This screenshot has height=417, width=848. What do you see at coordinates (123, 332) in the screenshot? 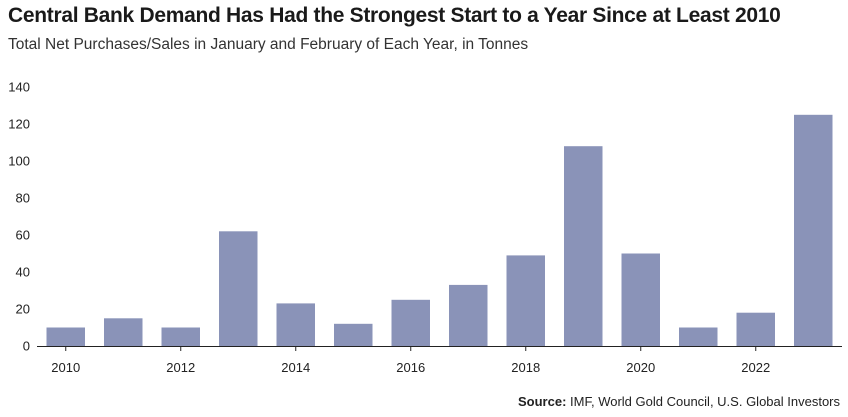
I see `bar-2011` at bounding box center [123, 332].